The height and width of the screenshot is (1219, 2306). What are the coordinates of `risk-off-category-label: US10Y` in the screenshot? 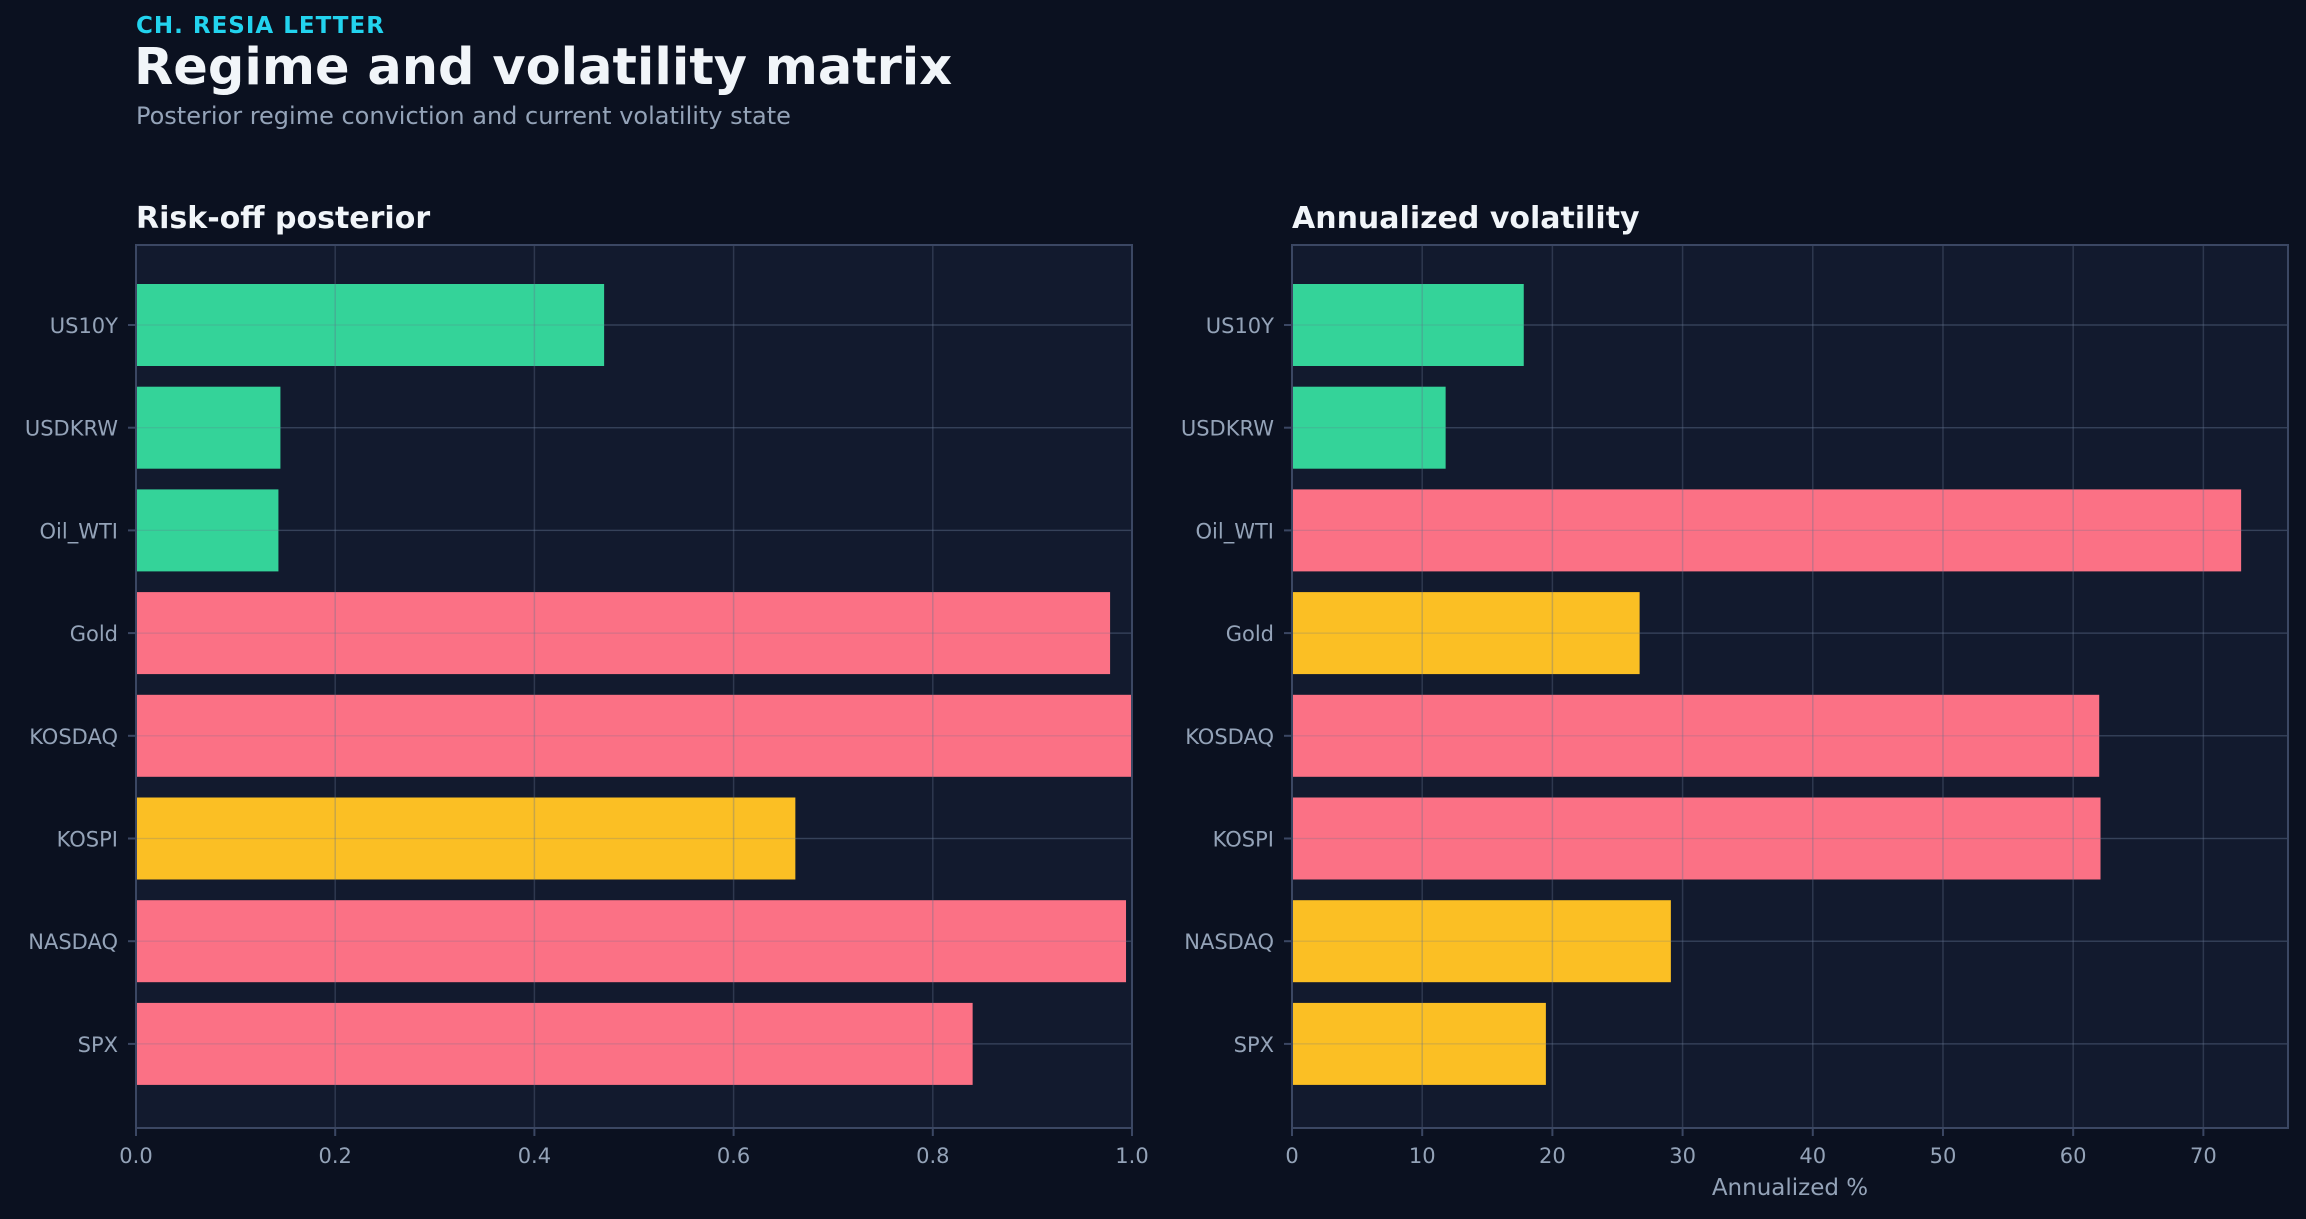 It's located at (84, 326).